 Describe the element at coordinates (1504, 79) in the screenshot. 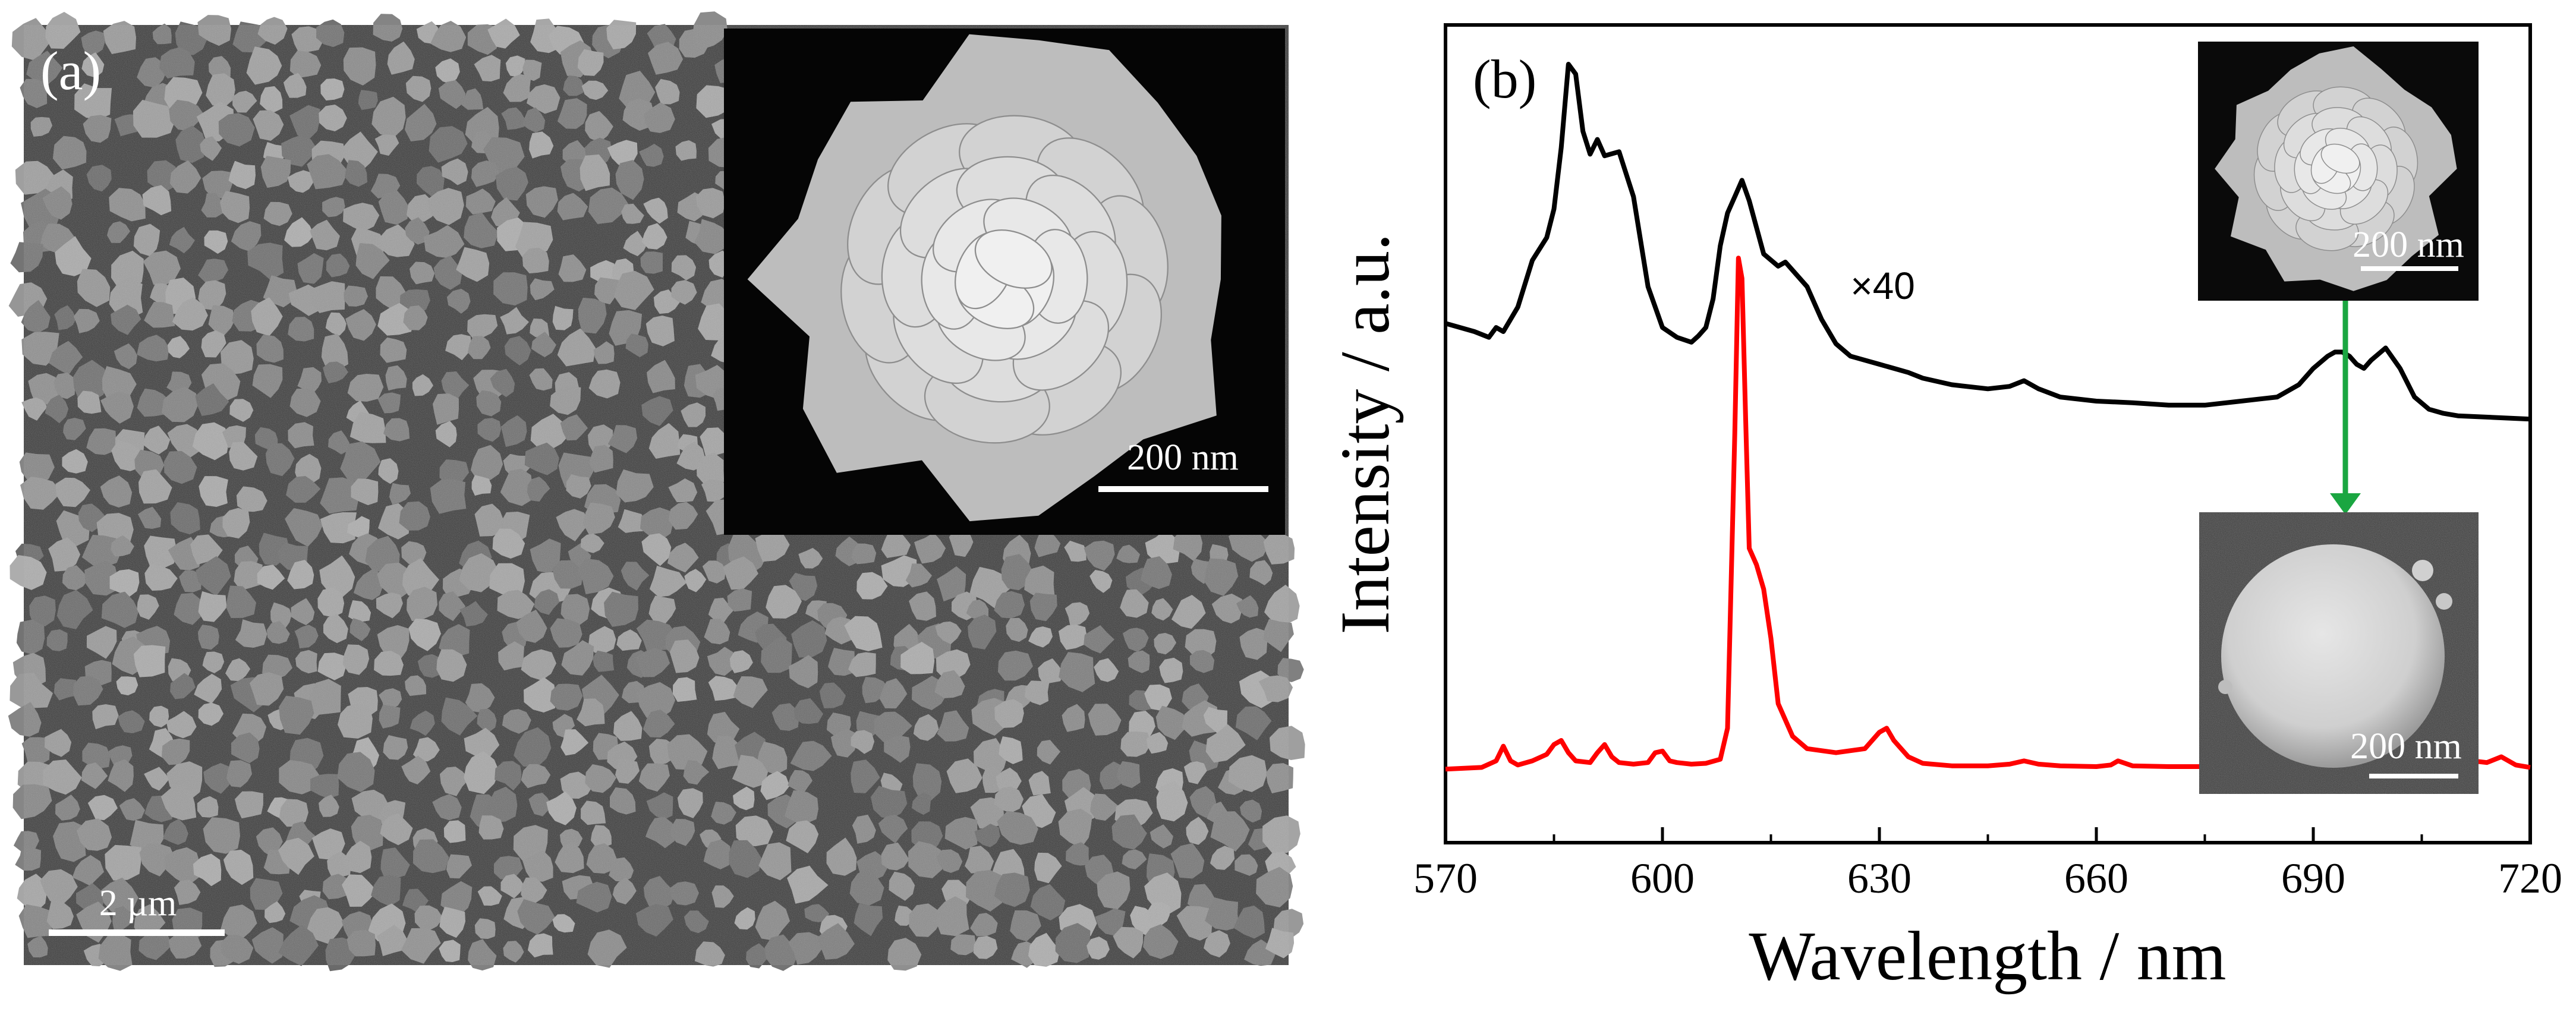

I see `panel-b-label: (b)` at that location.